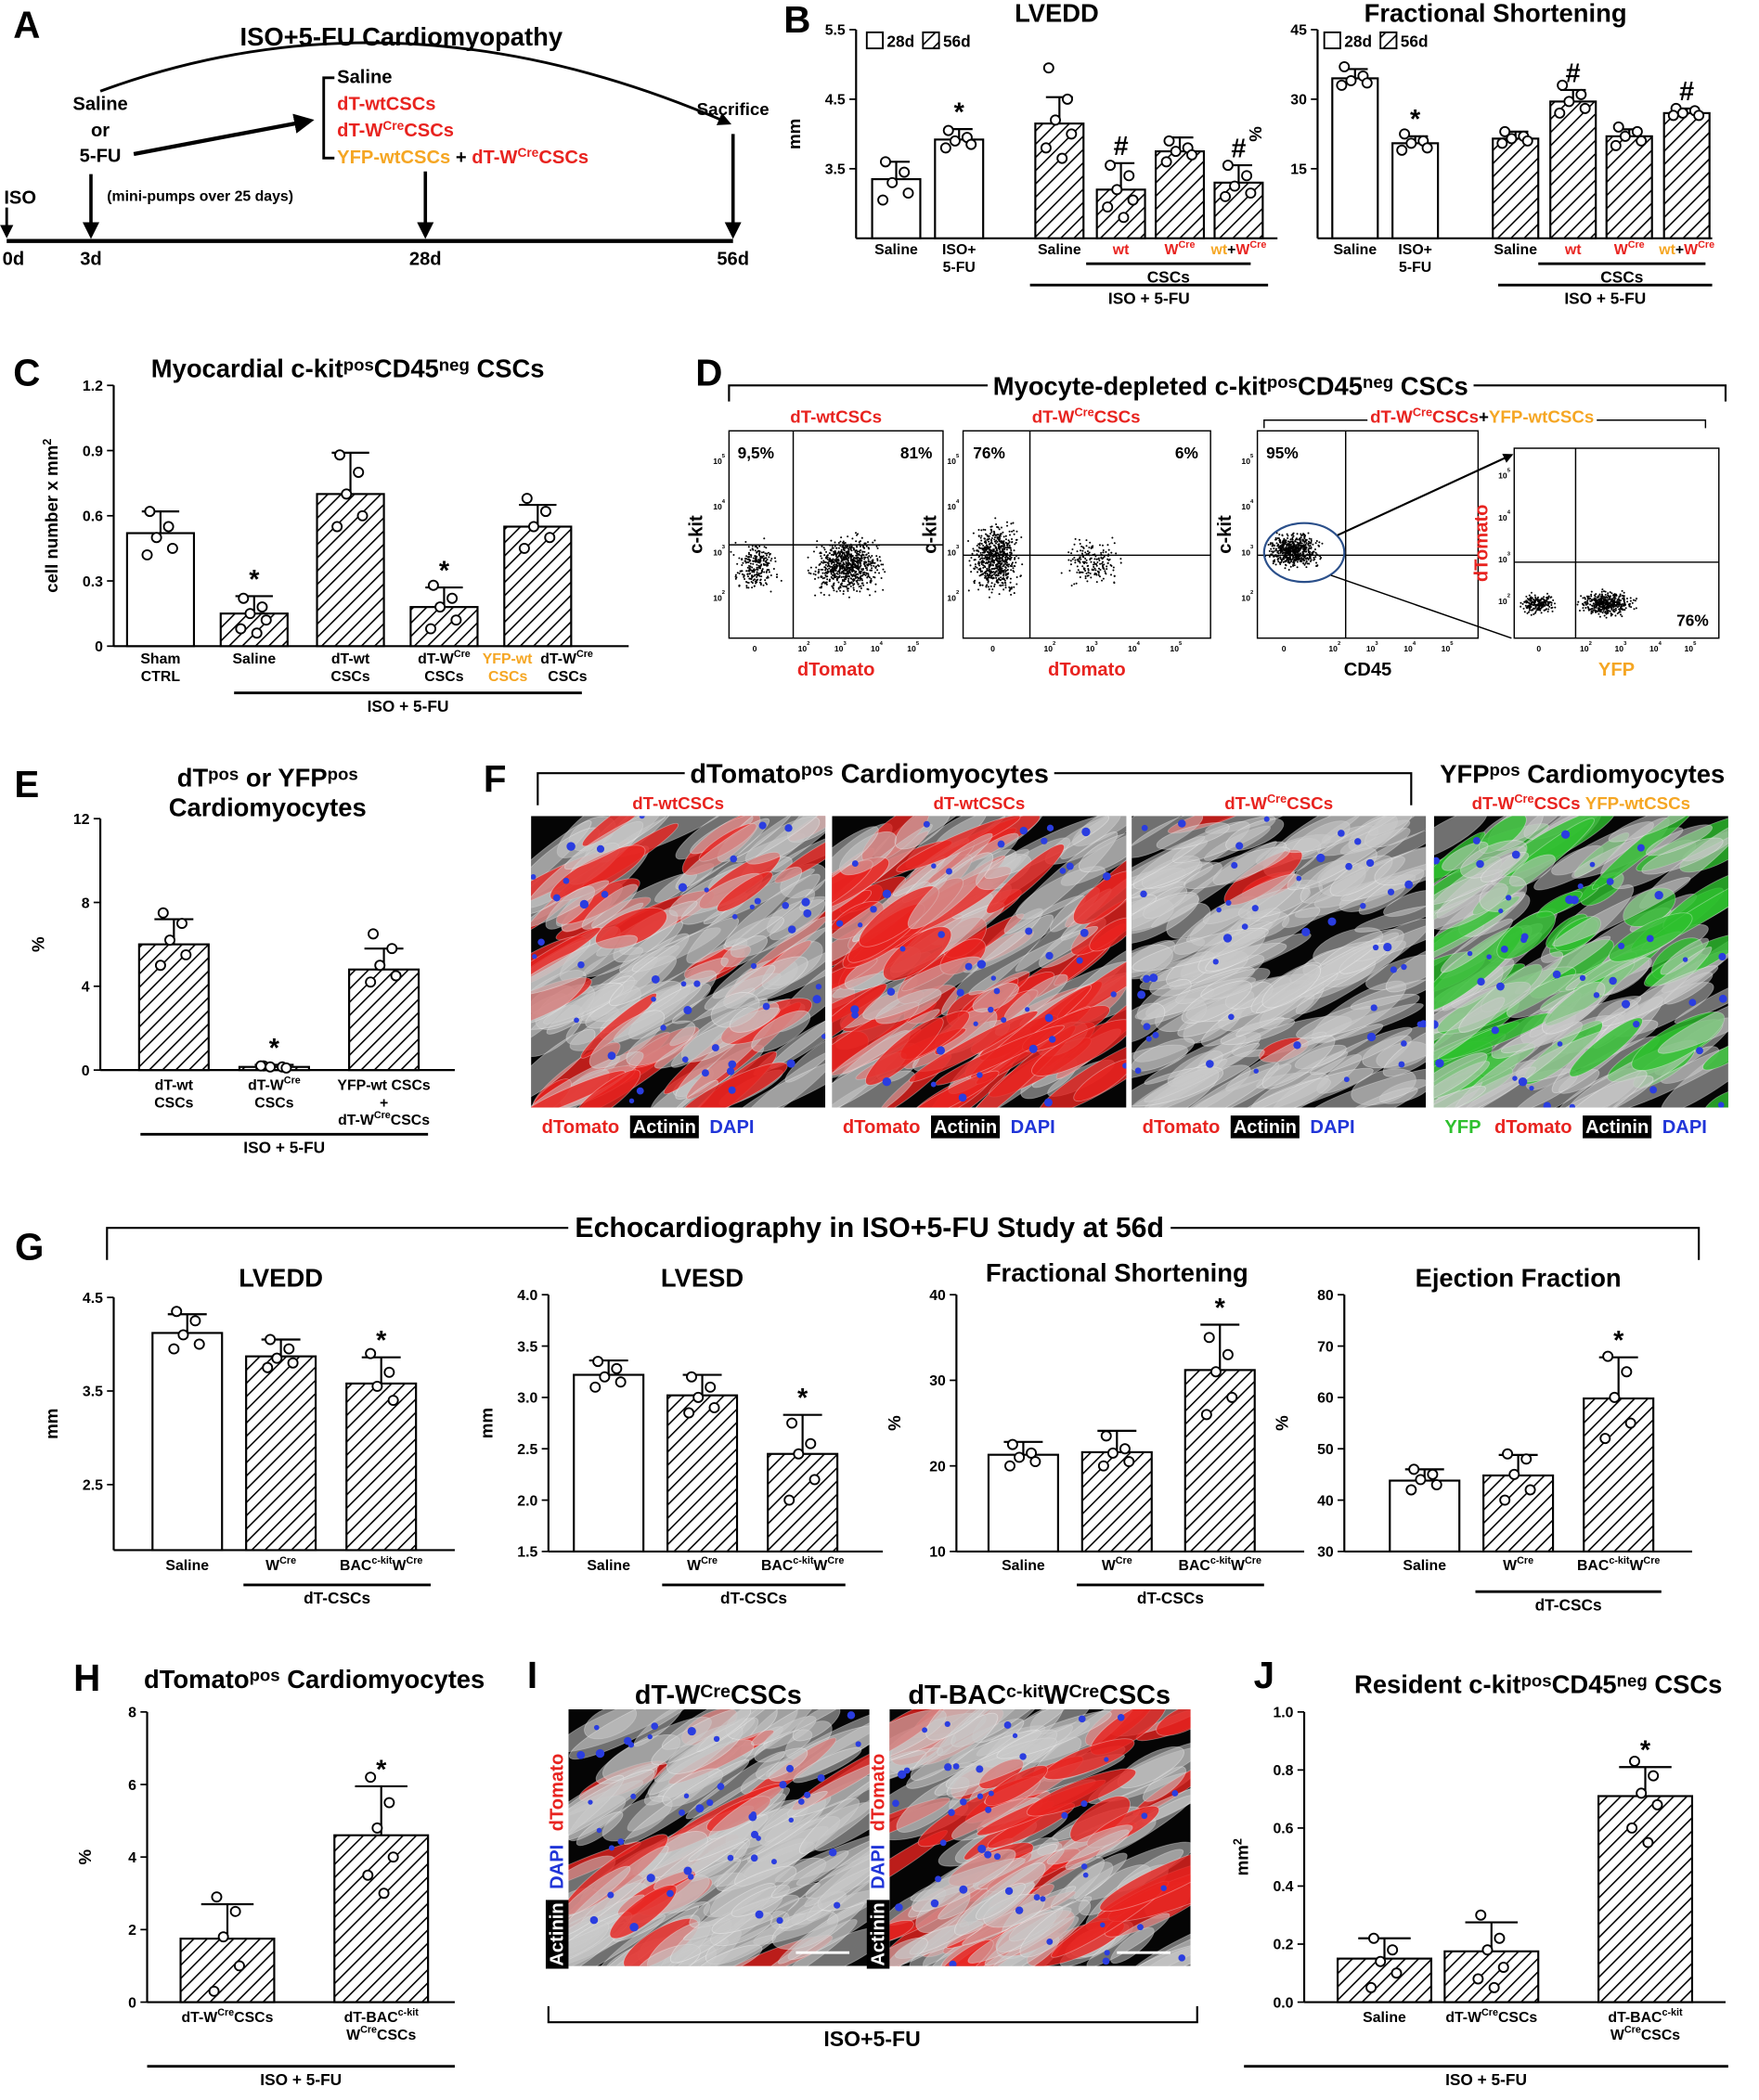  What do you see at coordinates (426, 260) in the screenshot?
I see `day-label: 28d` at bounding box center [426, 260].